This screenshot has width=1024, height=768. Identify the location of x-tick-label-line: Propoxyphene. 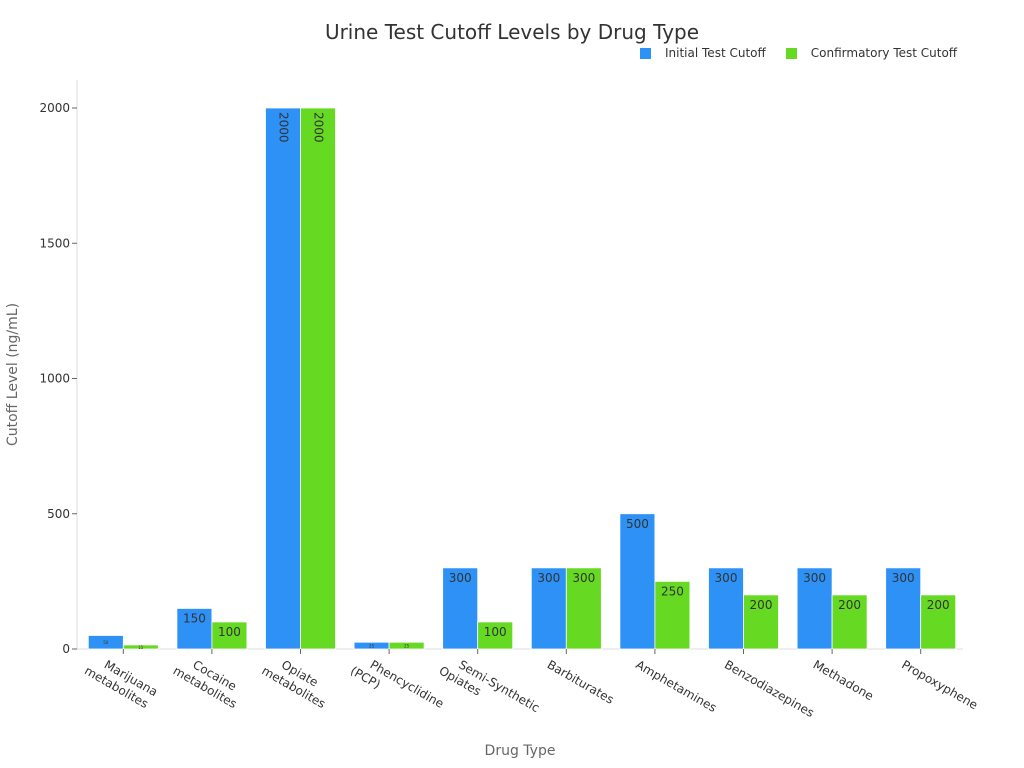
(939, 684).